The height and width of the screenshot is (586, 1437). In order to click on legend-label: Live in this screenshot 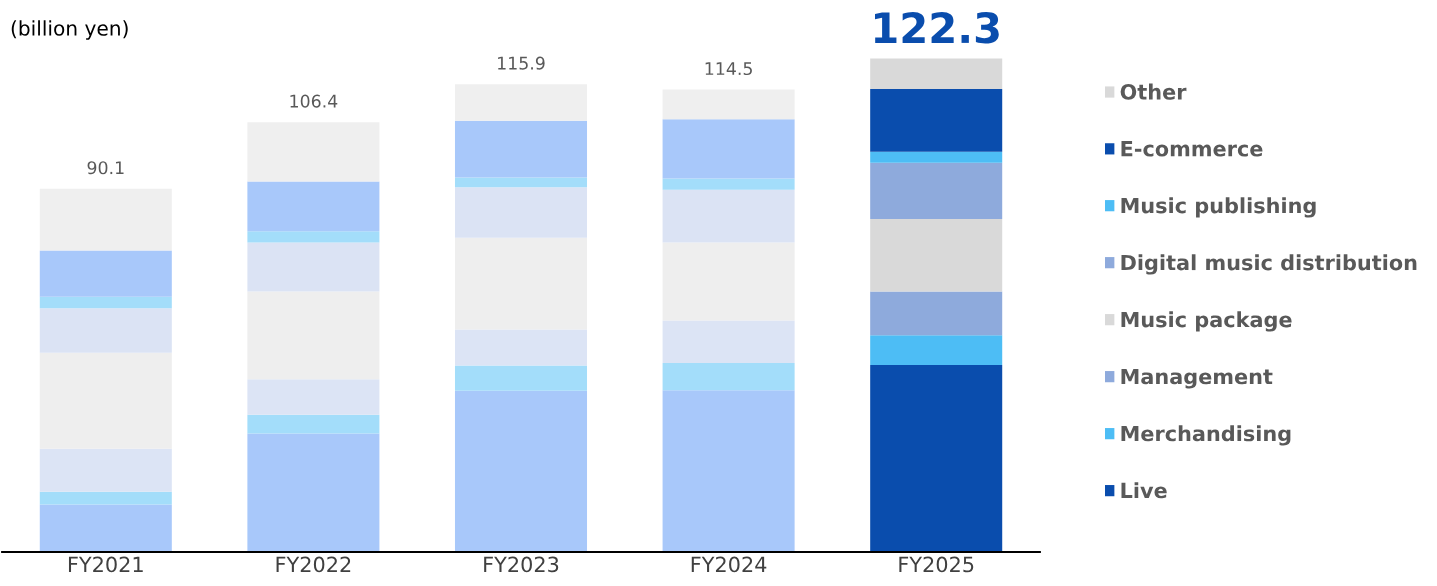, I will do `click(1144, 490)`.